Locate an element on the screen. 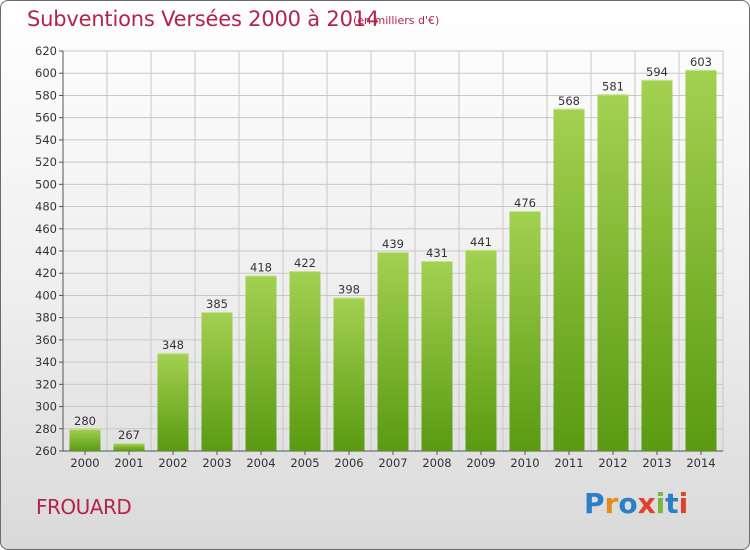  y-tick-label: 520 is located at coordinates (46, 162).